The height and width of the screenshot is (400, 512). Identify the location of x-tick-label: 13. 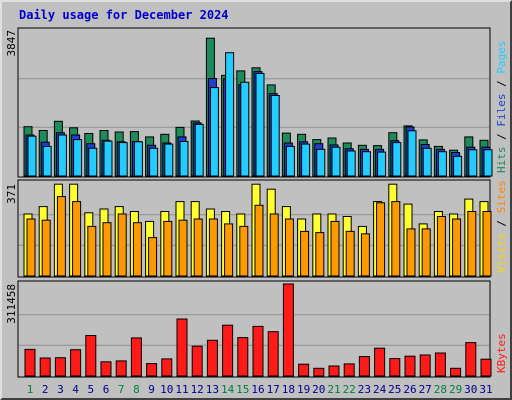
(212, 389).